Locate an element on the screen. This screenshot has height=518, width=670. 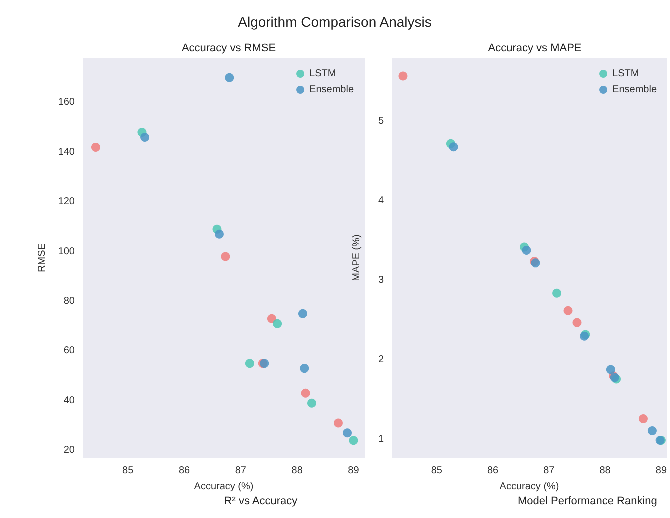
y-axis-title: MAPE (%) is located at coordinates (357, 258).